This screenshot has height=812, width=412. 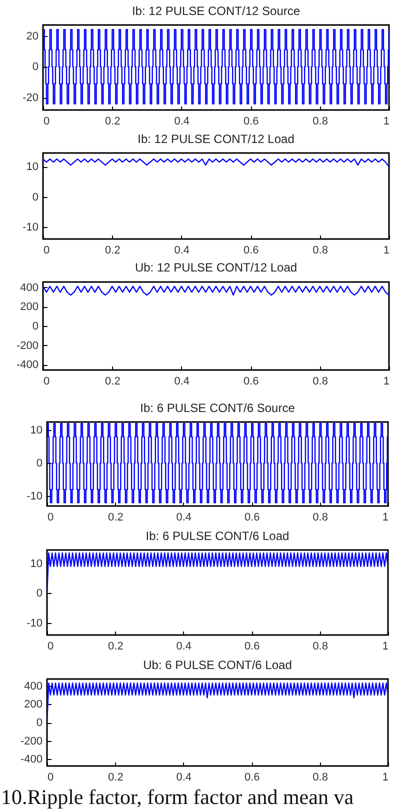 What do you see at coordinates (216, 139) in the screenshot?
I see `chart-title: Ib: 12 PULSE CONT/12 Load` at bounding box center [216, 139].